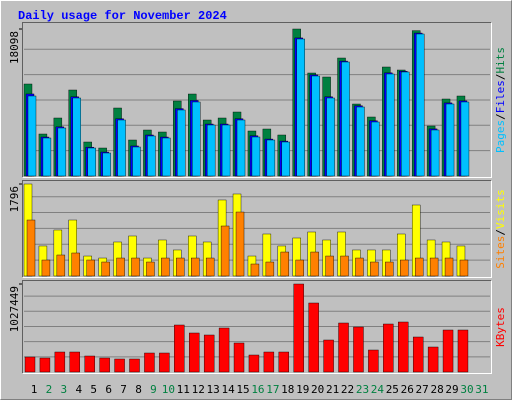 This screenshot has height=400, width=512. Describe the element at coordinates (14, 47) in the screenshot. I see `y-tick-label: 18098` at that location.